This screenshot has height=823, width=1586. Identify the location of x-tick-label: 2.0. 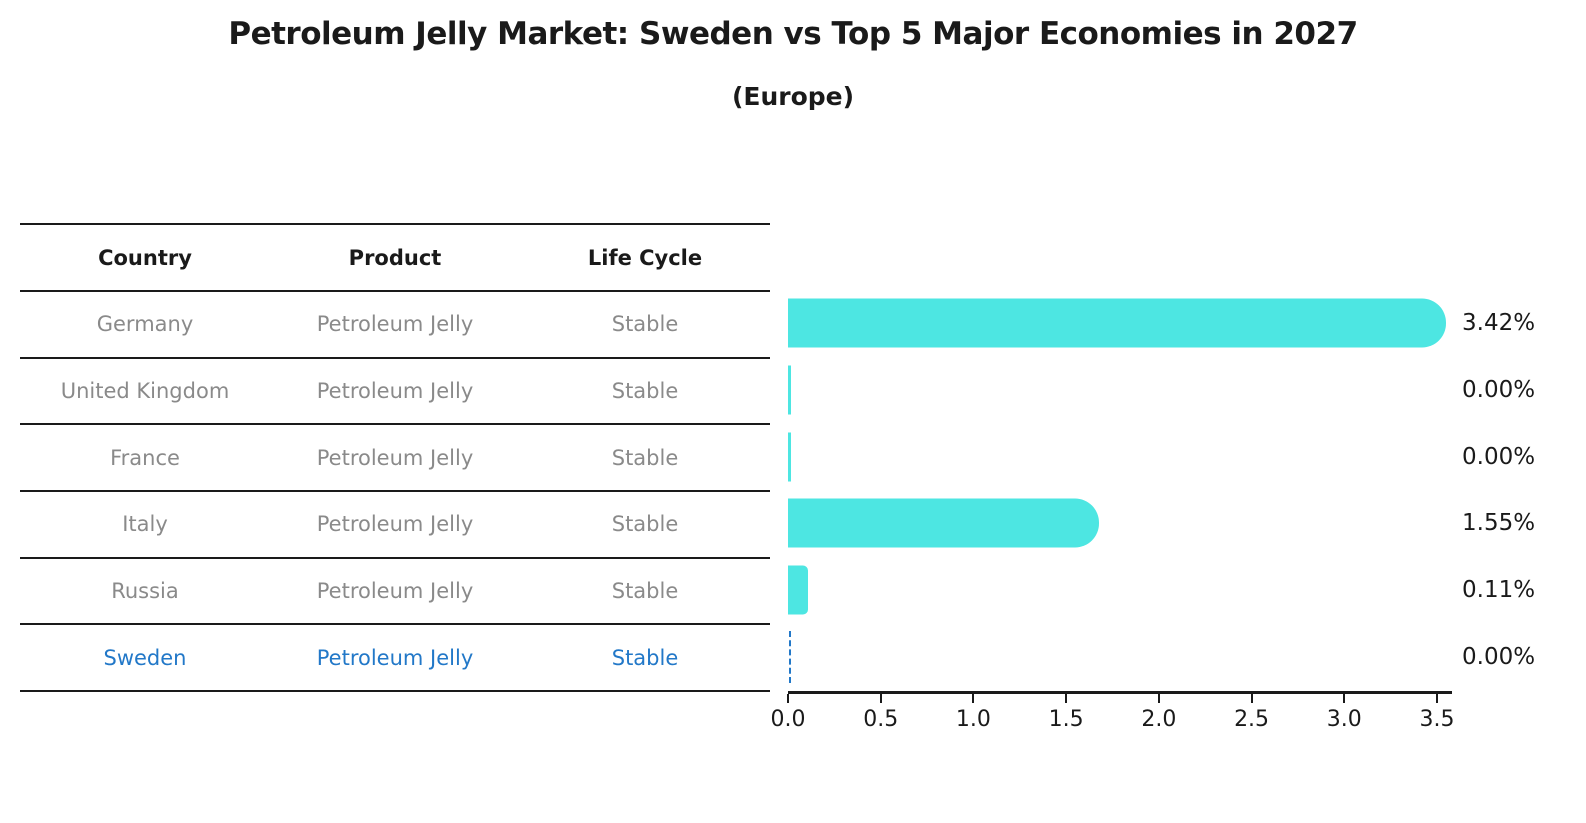
(1159, 719).